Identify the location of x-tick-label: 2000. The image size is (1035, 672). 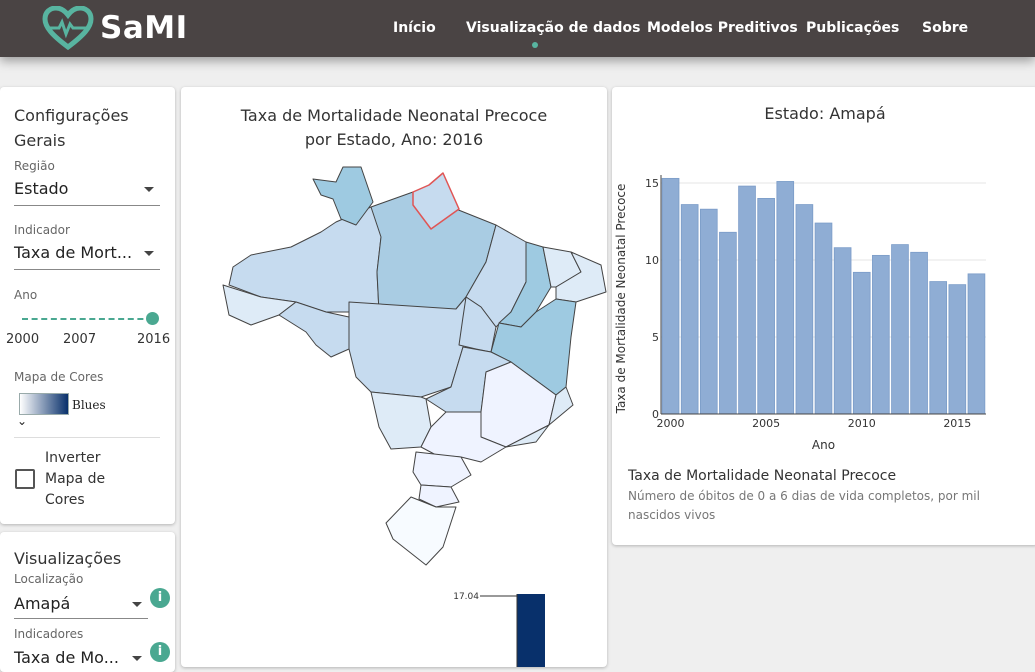
(671, 423).